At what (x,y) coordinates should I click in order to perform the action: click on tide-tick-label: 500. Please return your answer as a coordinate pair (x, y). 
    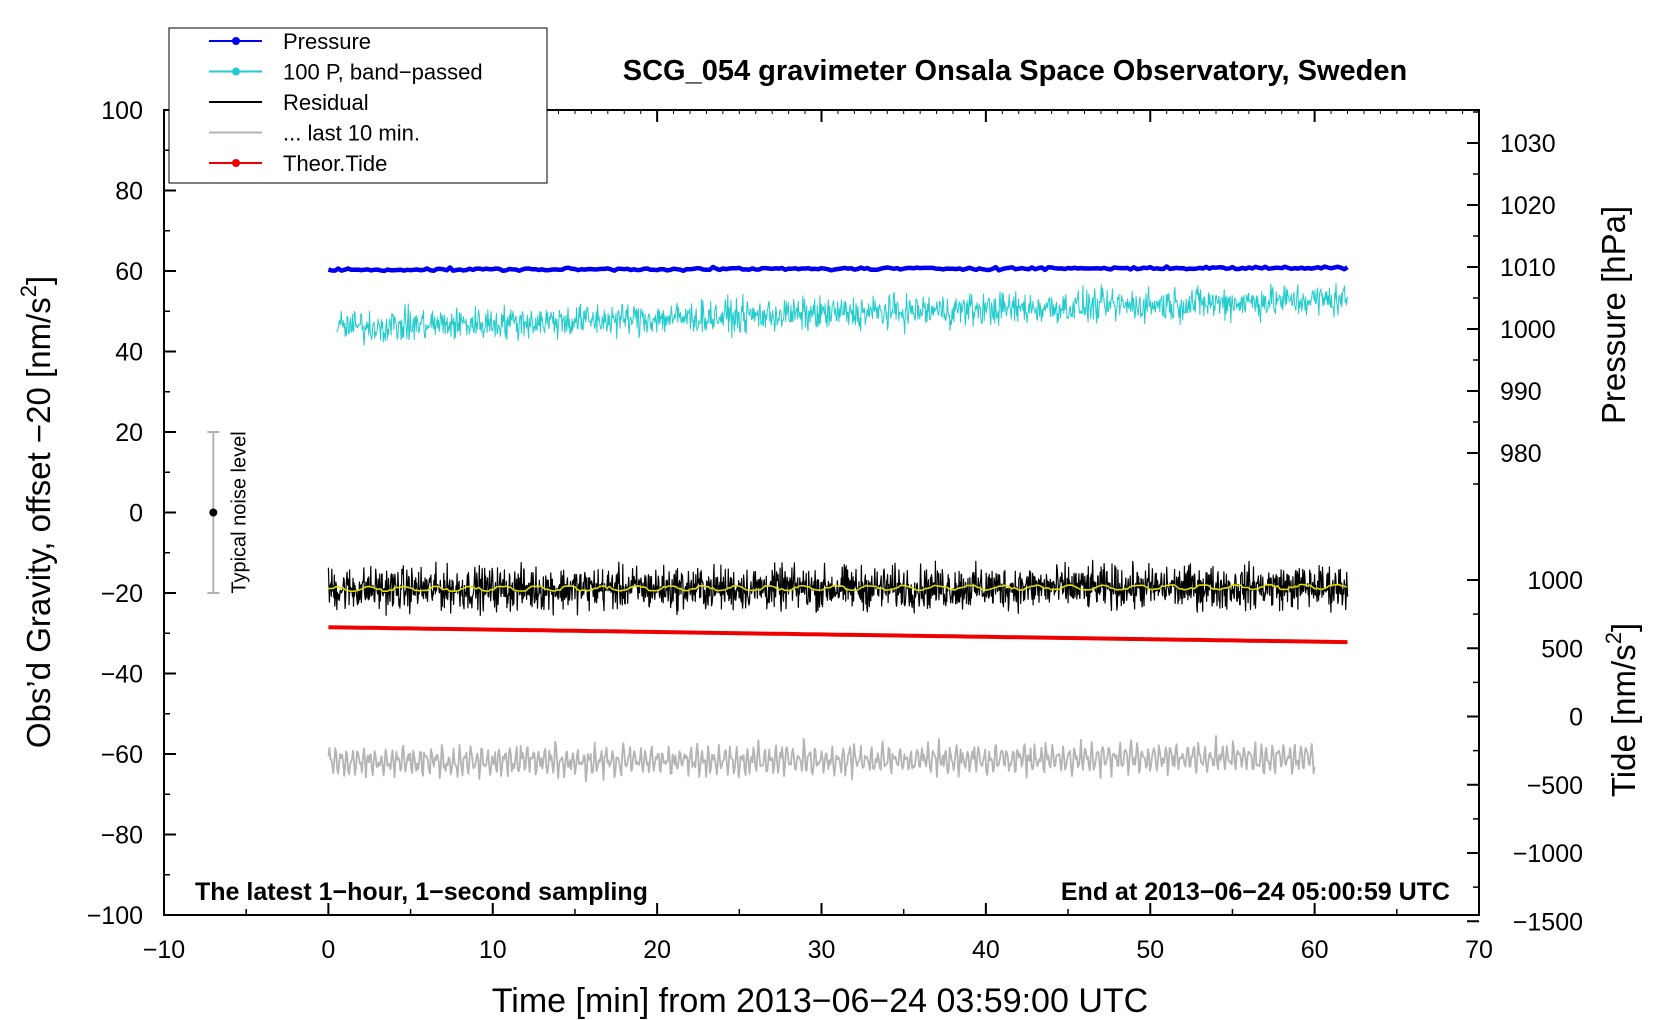
    Looking at the image, I should click on (1562, 649).